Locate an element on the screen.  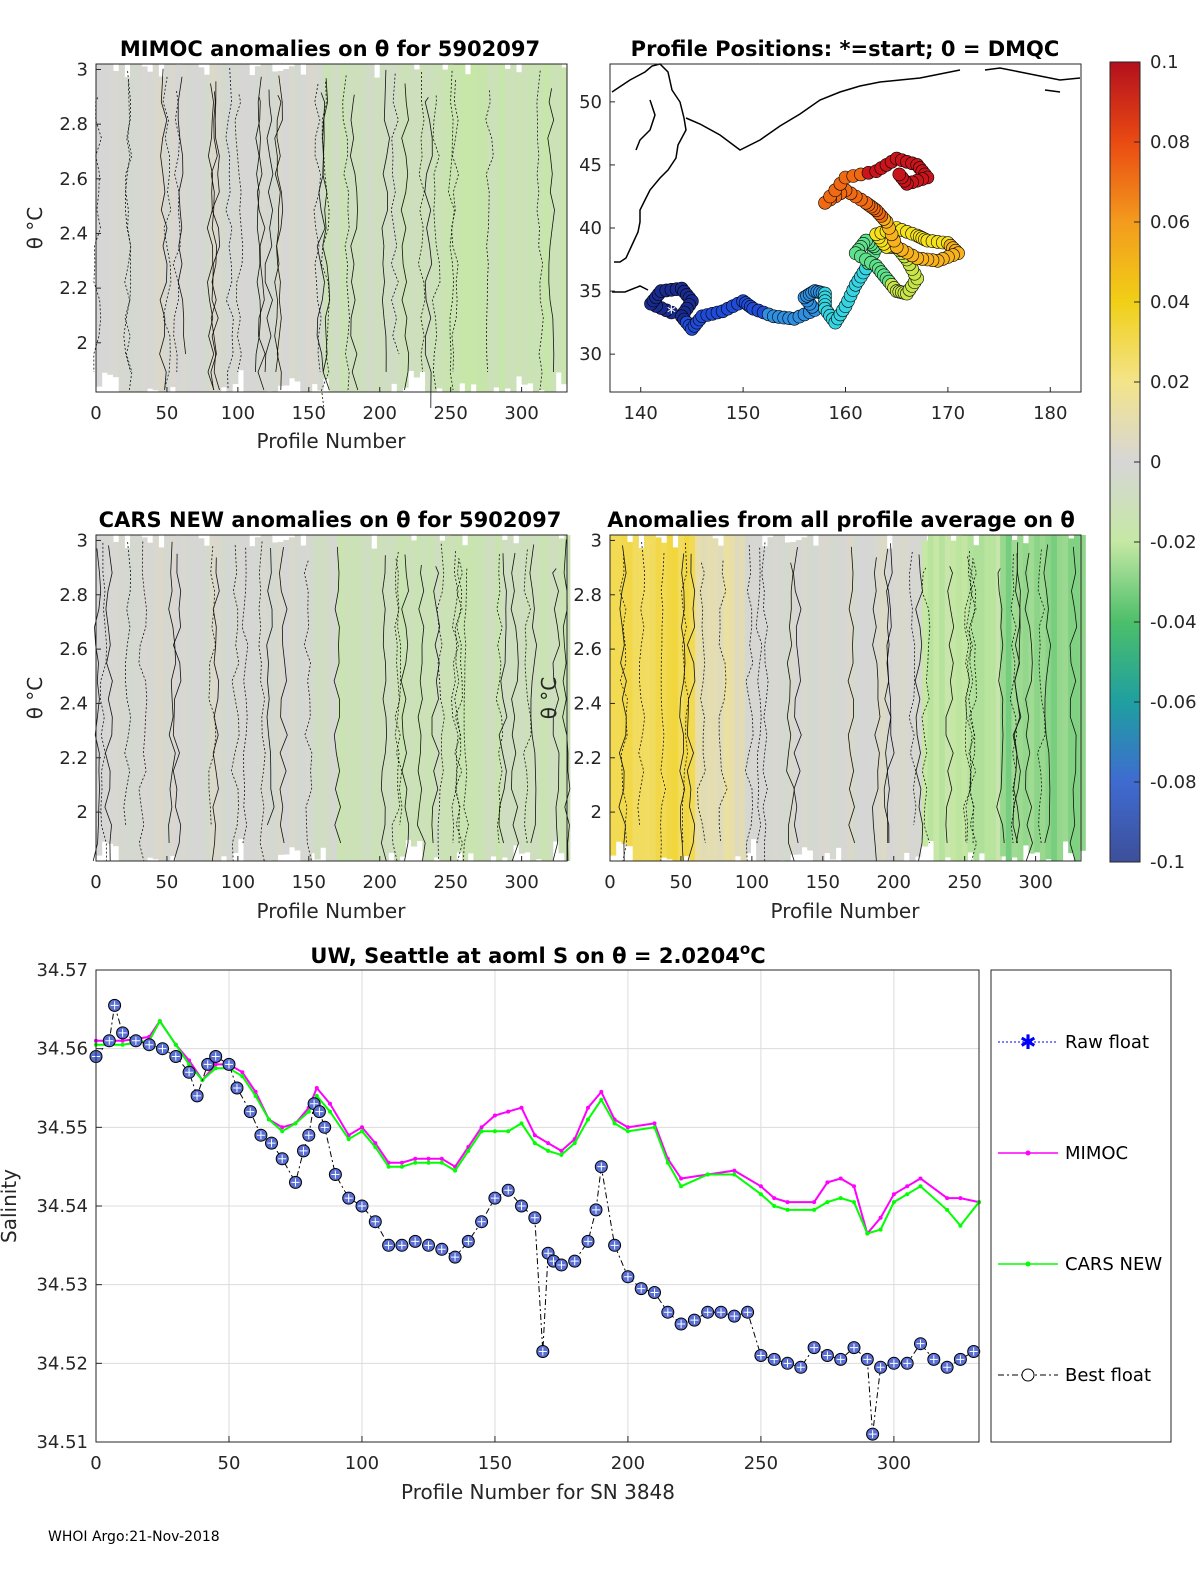
salinity-xlabel: Profile Number for SN 3848 is located at coordinates (538, 1492).